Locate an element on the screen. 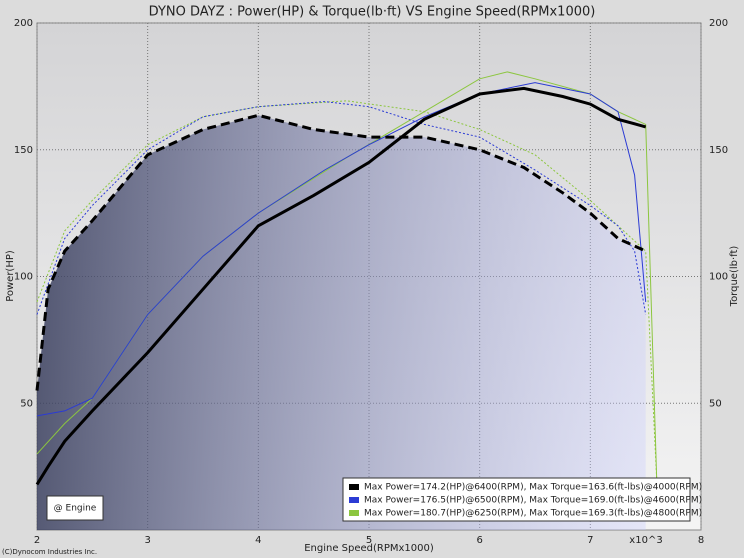  y2-tick-label: 200 is located at coordinates (718, 23).